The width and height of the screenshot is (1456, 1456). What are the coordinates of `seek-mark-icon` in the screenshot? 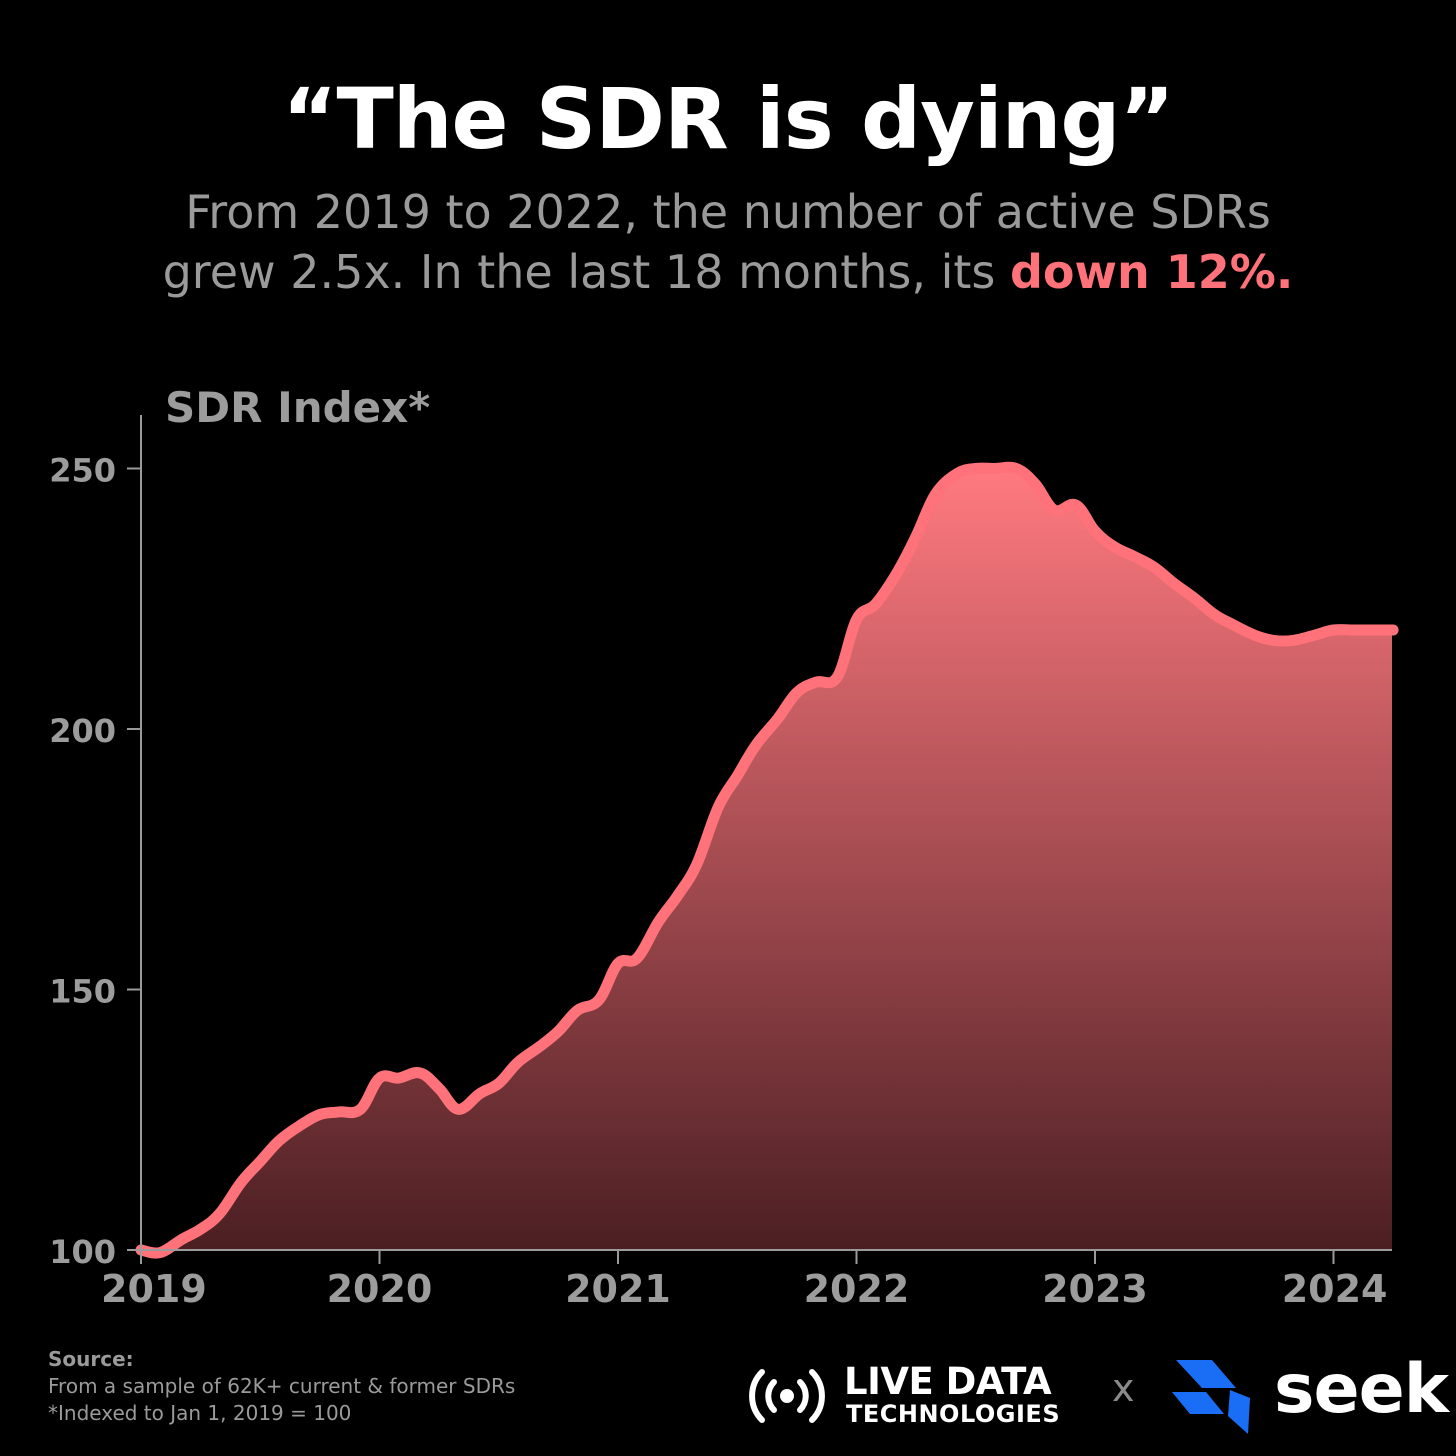 It's located at (1211, 1397).